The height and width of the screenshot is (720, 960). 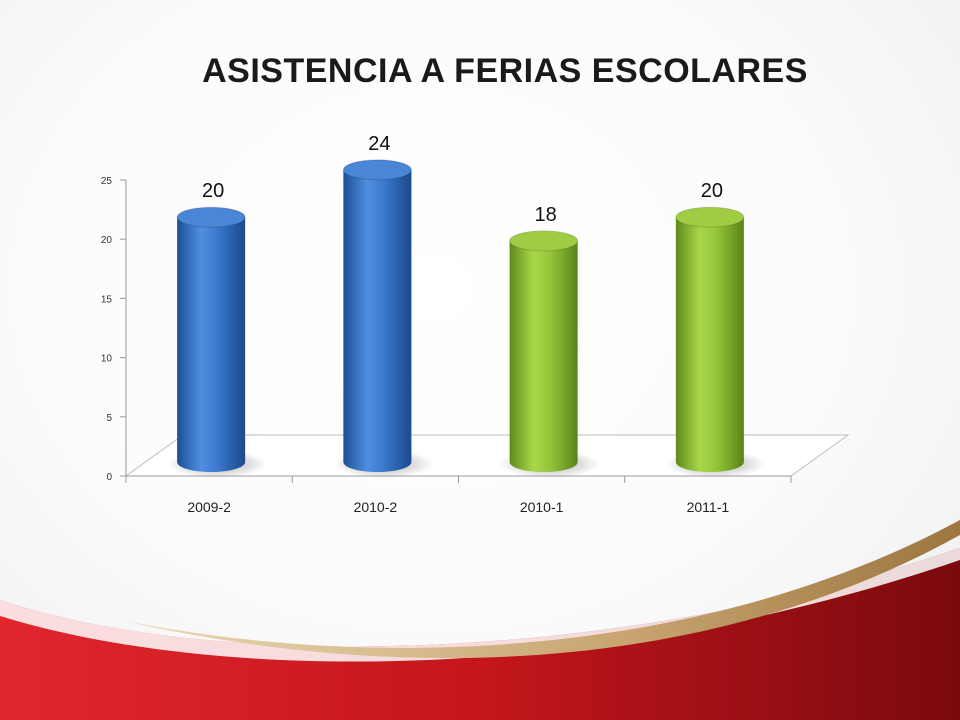 I want to click on x-ticks: 2009-2 2010-2 2010-1 2011-1, so click(x=458, y=495).